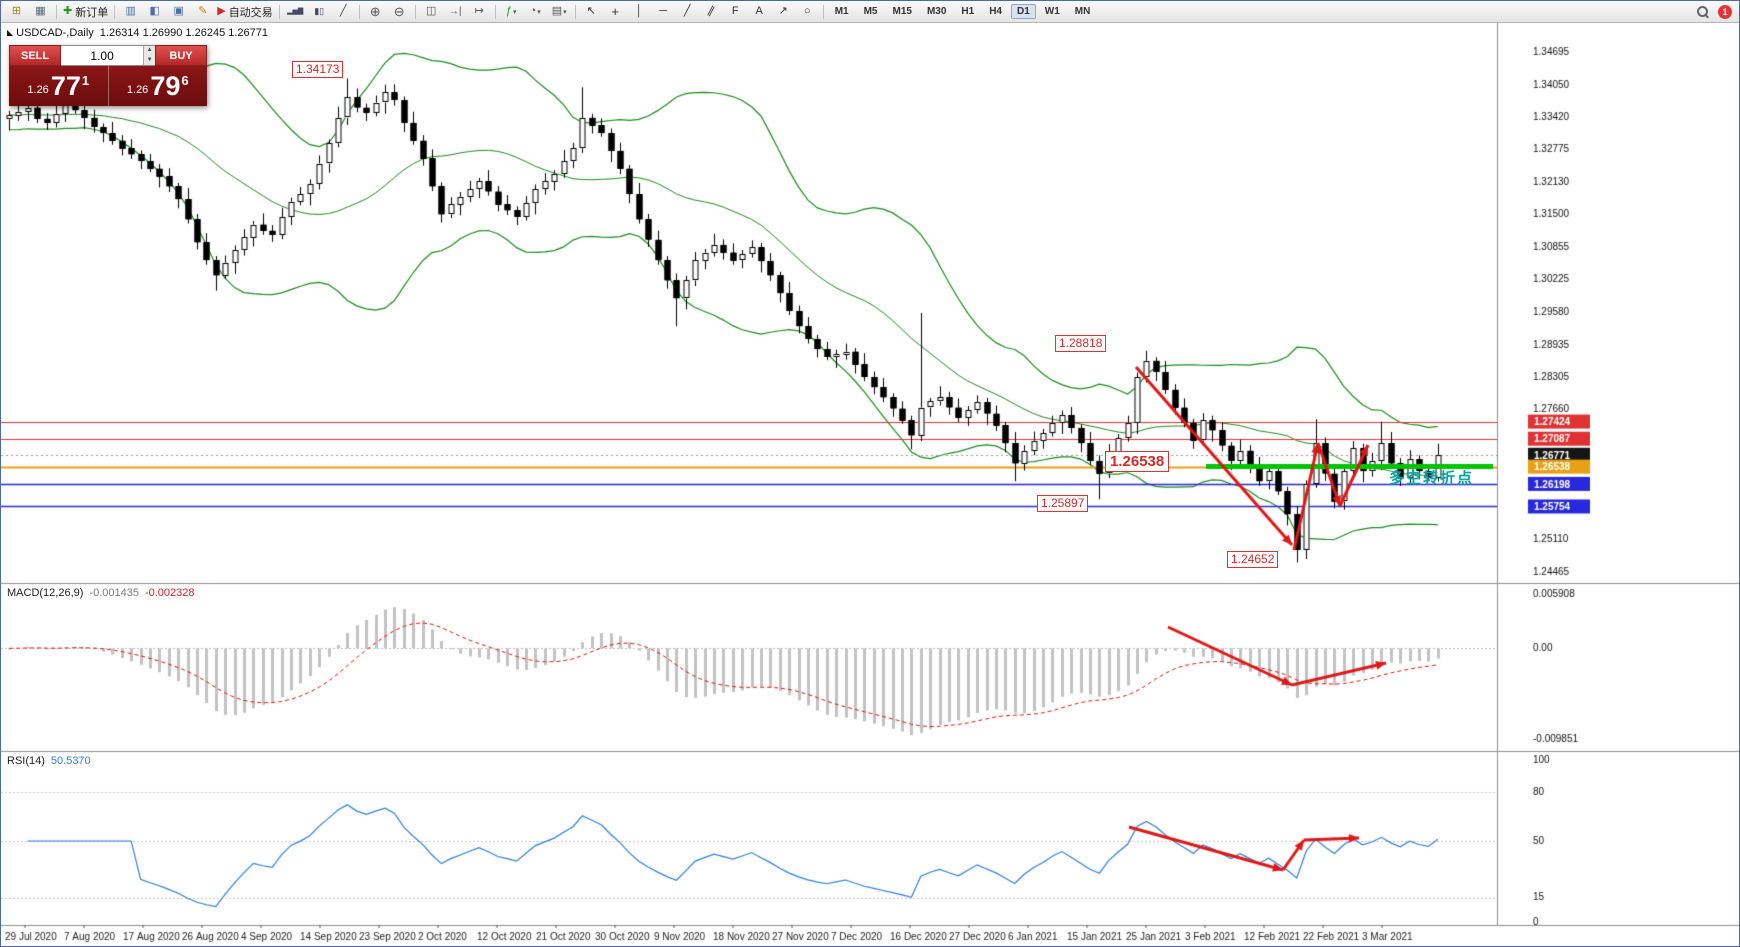  Describe the element at coordinates (102, 55) in the screenshot. I see `volume-input` at that location.